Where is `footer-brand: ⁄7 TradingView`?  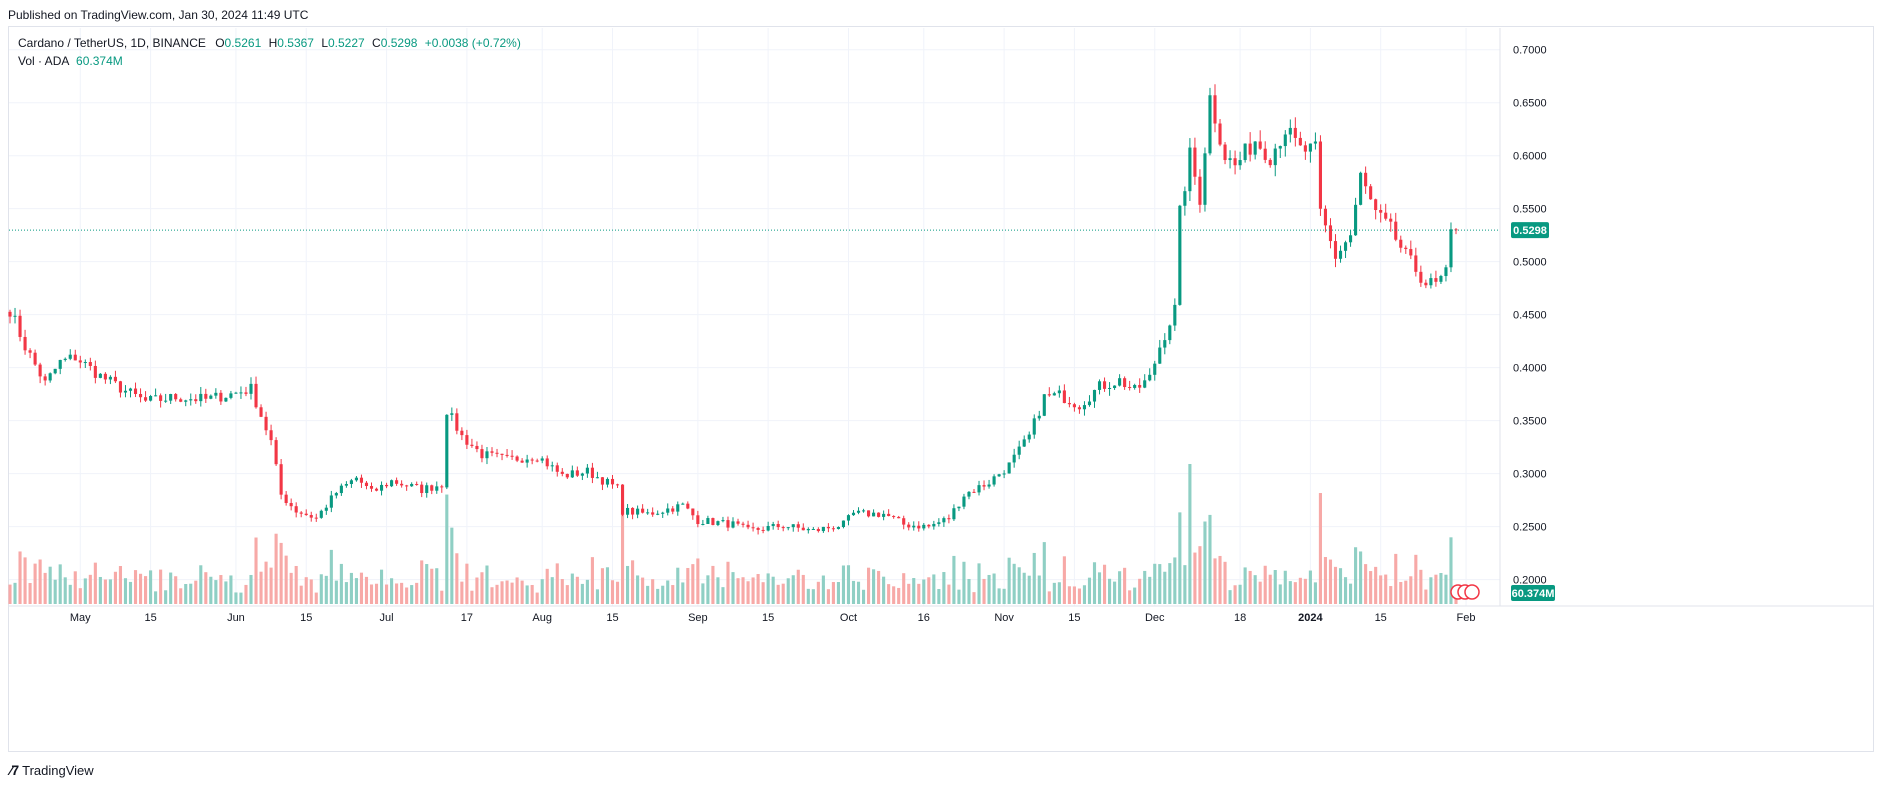 footer-brand: ⁄7 TradingView is located at coordinates (52, 770).